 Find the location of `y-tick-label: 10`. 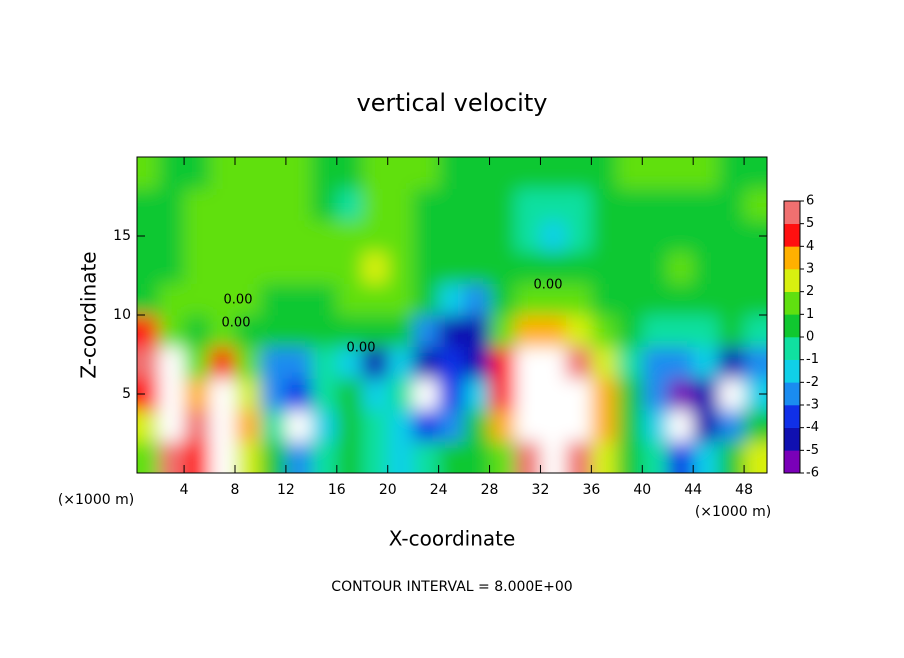

y-tick-label: 10 is located at coordinates (122, 315).